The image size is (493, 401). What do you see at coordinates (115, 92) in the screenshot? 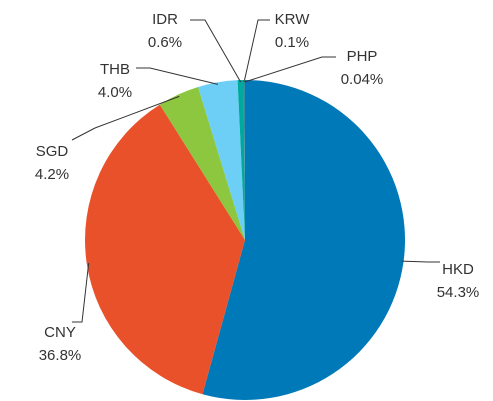
I see `slice-value-label: 4.0%` at bounding box center [115, 92].